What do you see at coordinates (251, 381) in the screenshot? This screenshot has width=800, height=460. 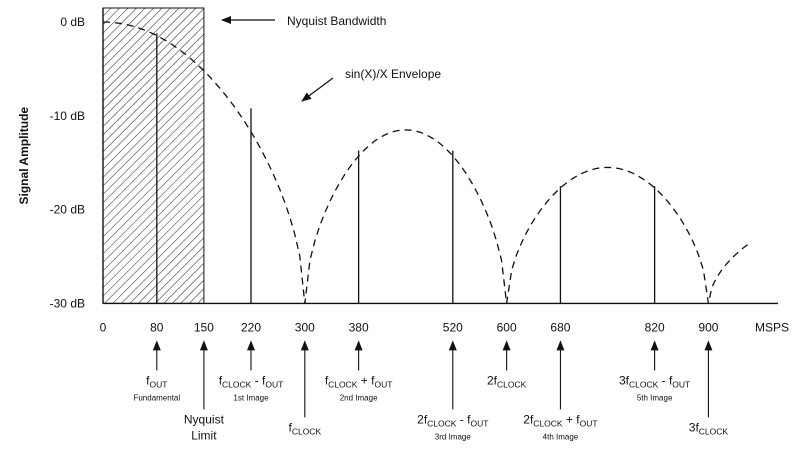 I see `annotation-label: fCLOCK - fOUT` at bounding box center [251, 381].